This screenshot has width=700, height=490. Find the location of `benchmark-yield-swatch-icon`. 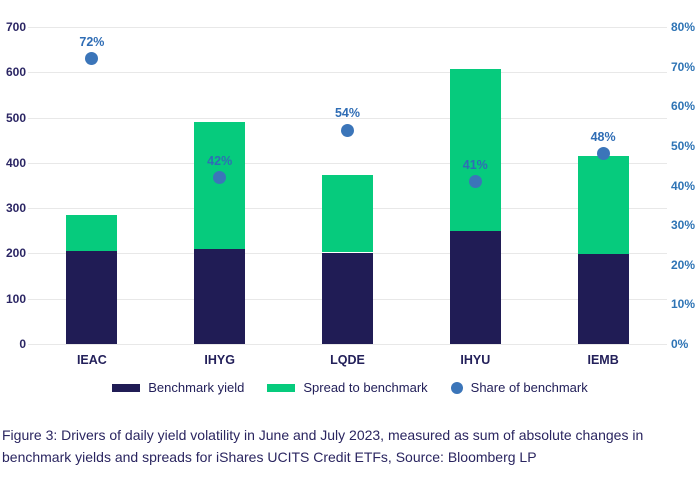

benchmark-yield-swatch-icon is located at coordinates (126, 387).